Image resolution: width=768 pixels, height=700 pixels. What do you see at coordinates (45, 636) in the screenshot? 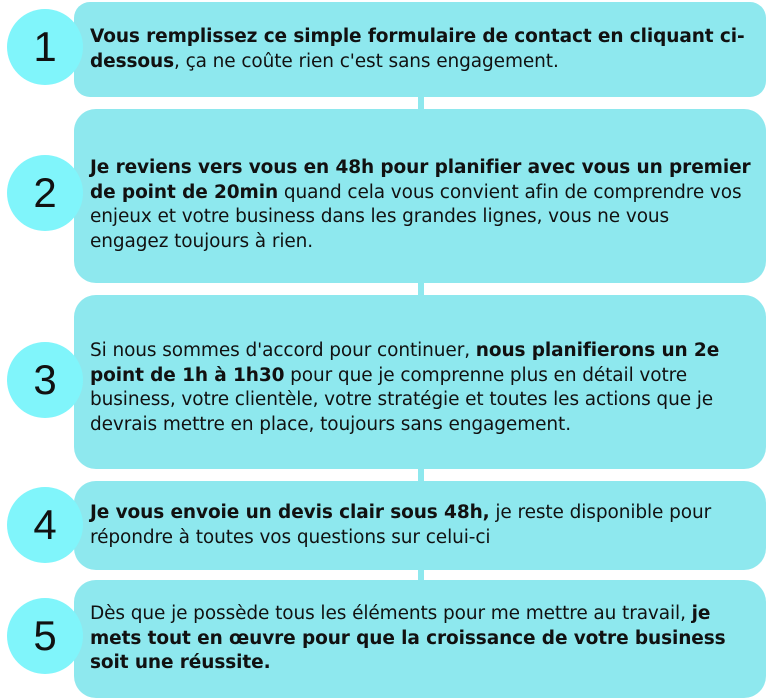
I see `step-5-number: 5` at bounding box center [45, 636].